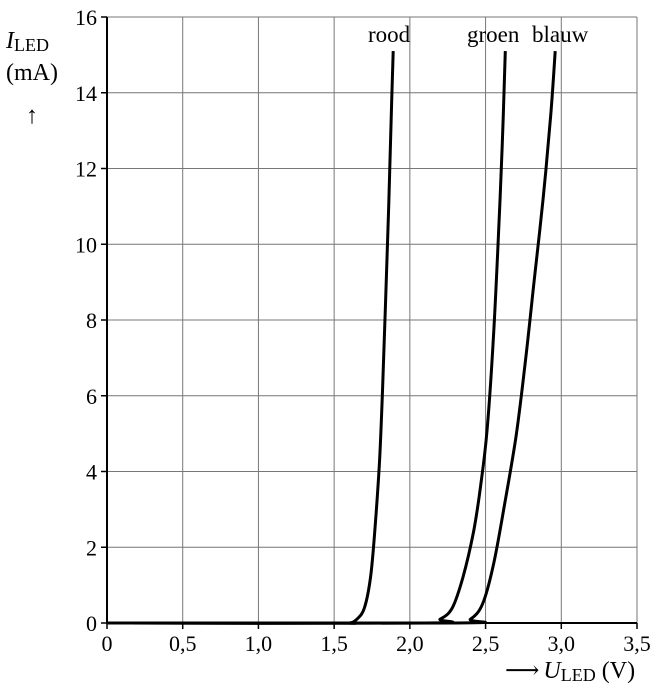 This screenshot has width=656, height=691. What do you see at coordinates (522, 671) in the screenshot?
I see `x-axis-arrow: ⟶` at bounding box center [522, 671].